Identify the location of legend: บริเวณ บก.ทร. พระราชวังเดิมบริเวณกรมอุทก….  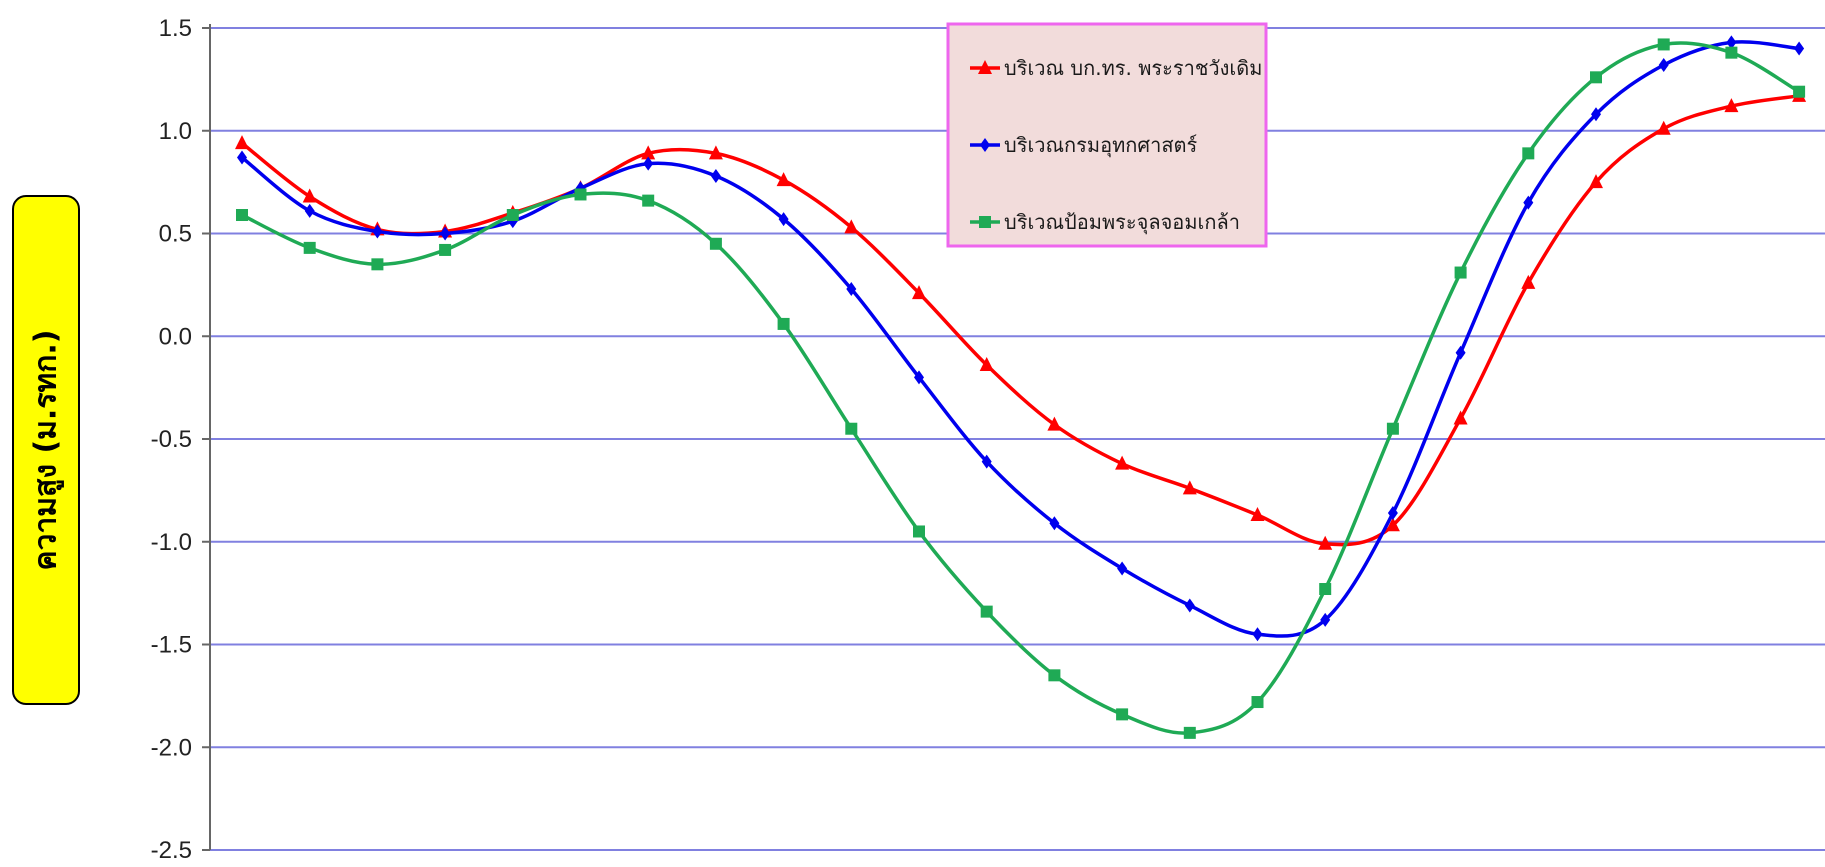
(1107, 135).